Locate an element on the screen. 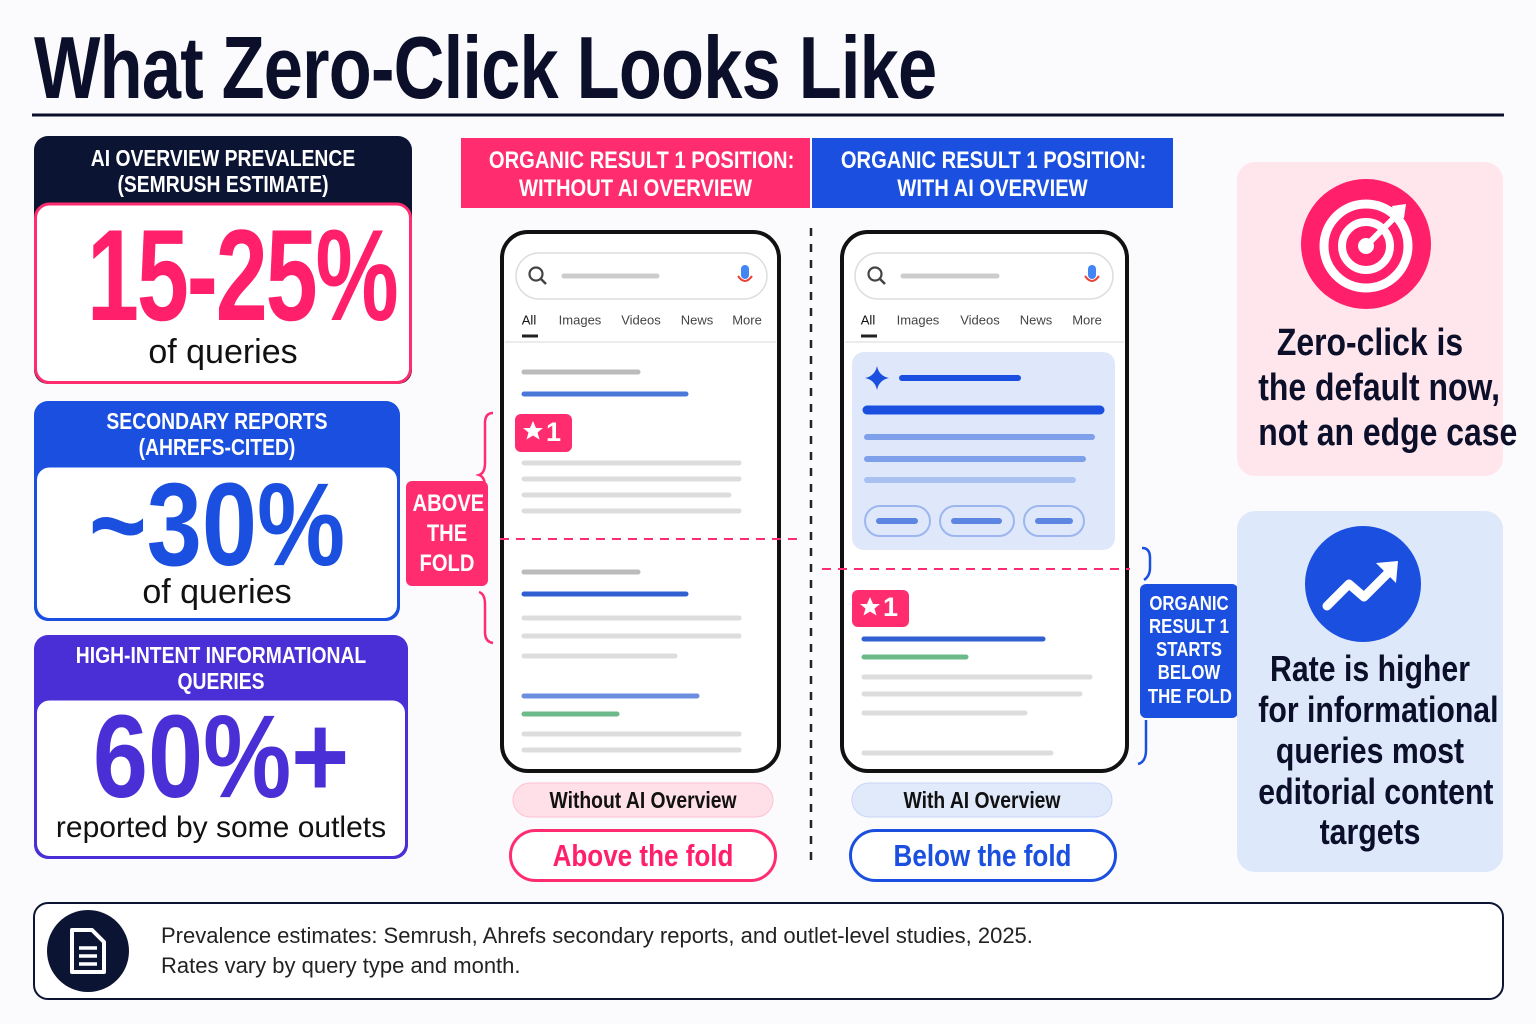  stat-header: HIGH-INTENT INFORMATIONAL is located at coordinates (221, 655).